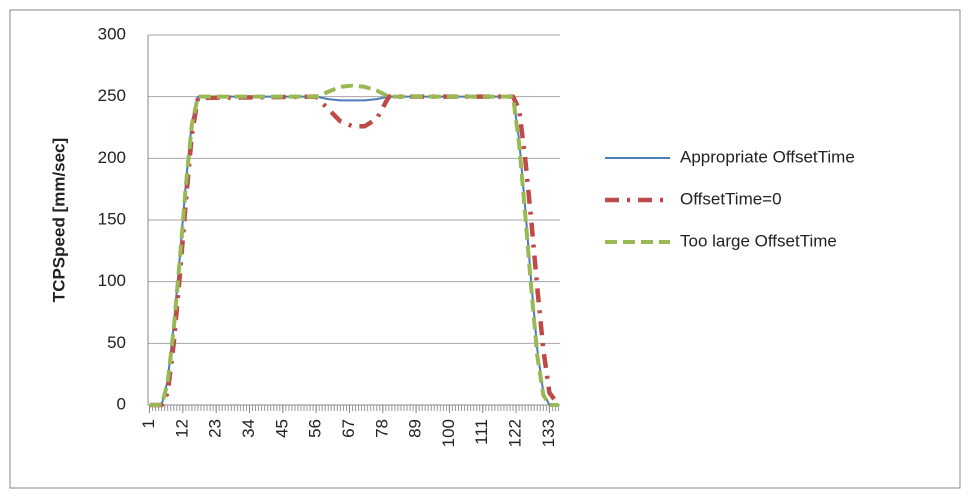 This screenshot has width=971, height=501. I want to click on x-tick-label: 78, so click(381, 428).